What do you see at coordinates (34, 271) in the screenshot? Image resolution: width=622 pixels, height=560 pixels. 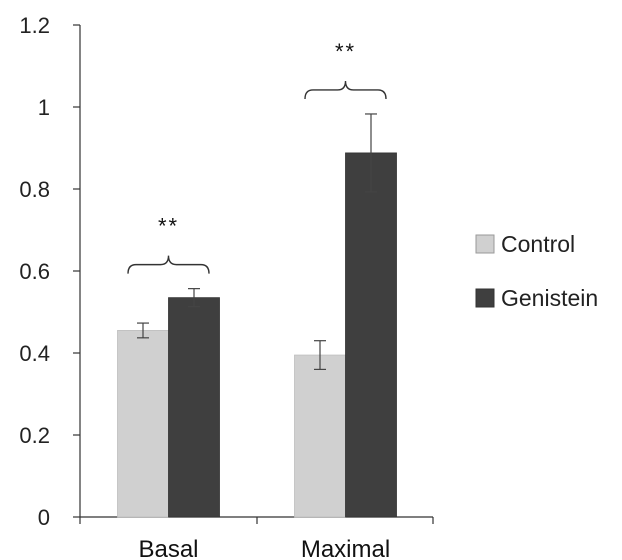 I see `y-tick-label: 0.6` at bounding box center [34, 271].